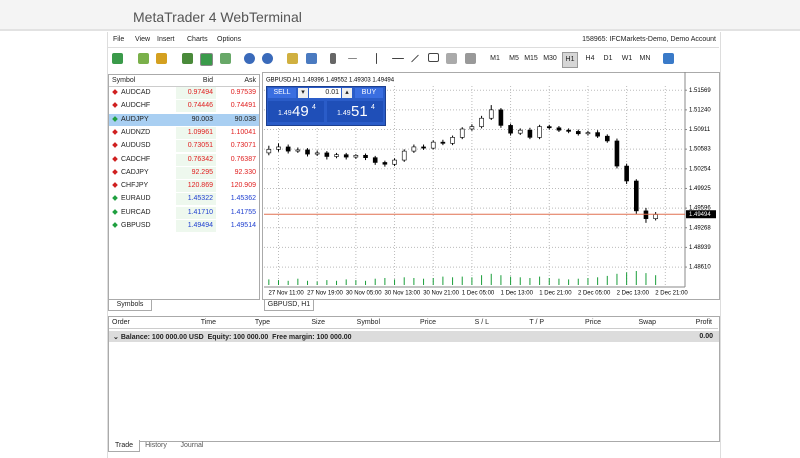 Image resolution: width=800 pixels, height=458 pixels. I want to click on price-small: 4, so click(373, 107).